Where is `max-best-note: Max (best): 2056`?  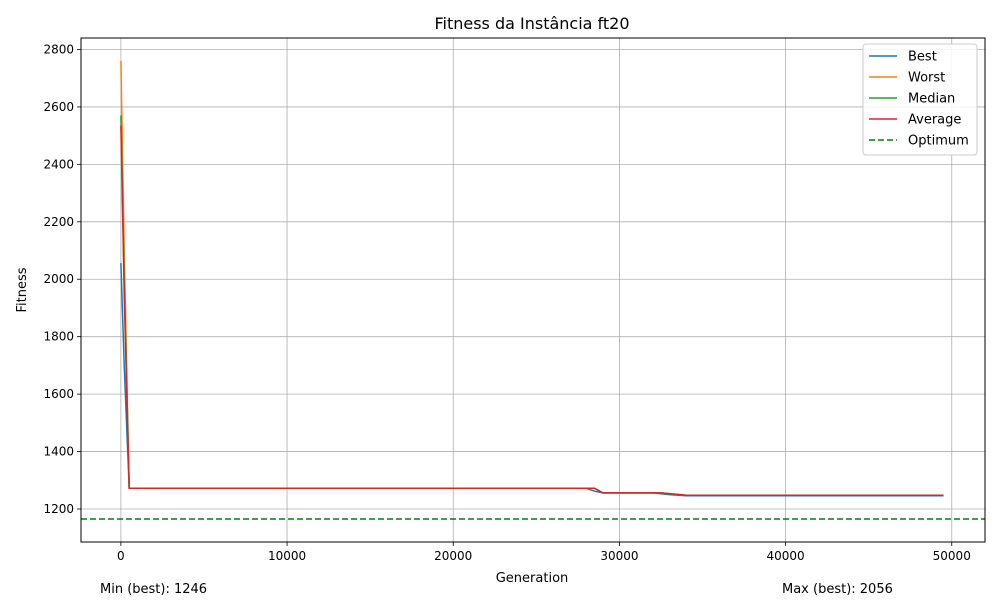 max-best-note: Max (best): 2056 is located at coordinates (837, 589).